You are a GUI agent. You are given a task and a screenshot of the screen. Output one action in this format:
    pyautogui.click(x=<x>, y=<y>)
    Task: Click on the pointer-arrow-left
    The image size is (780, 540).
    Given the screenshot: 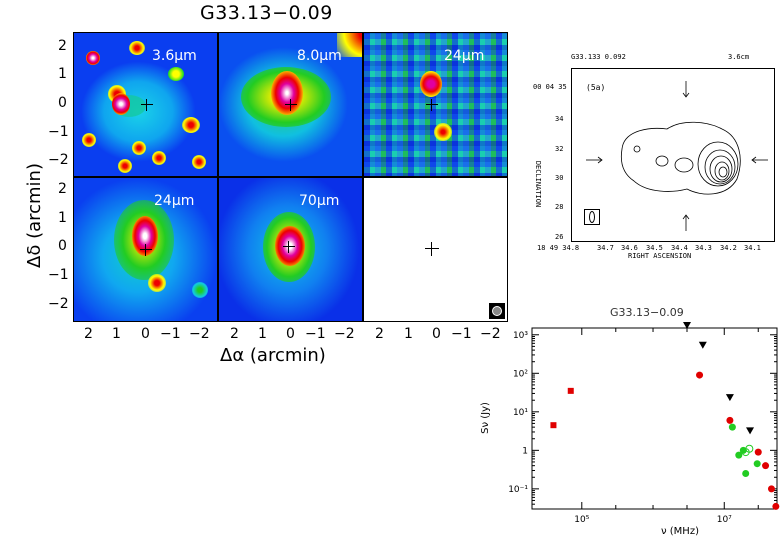 What is the action you would take?
    pyautogui.click(x=600, y=160)
    